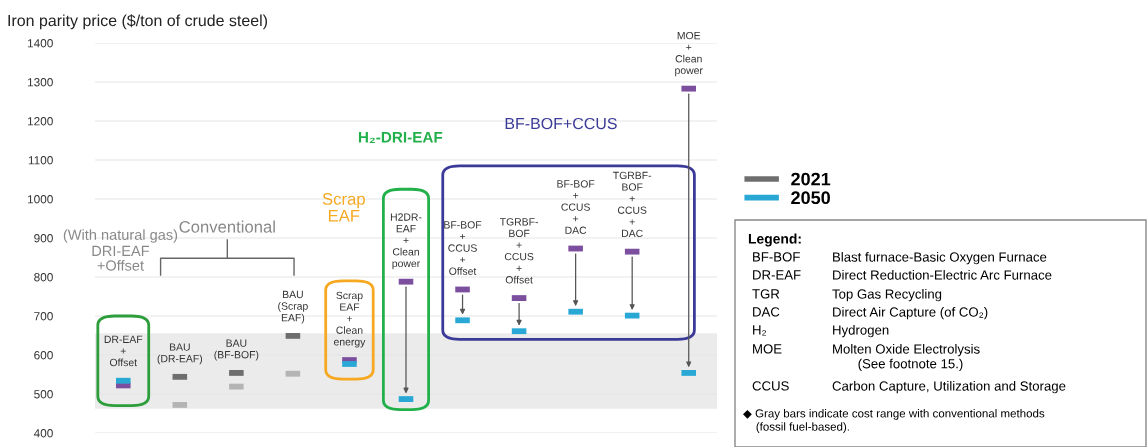 The width and height of the screenshot is (1147, 447). I want to click on legend-label: 2021, so click(811, 179).